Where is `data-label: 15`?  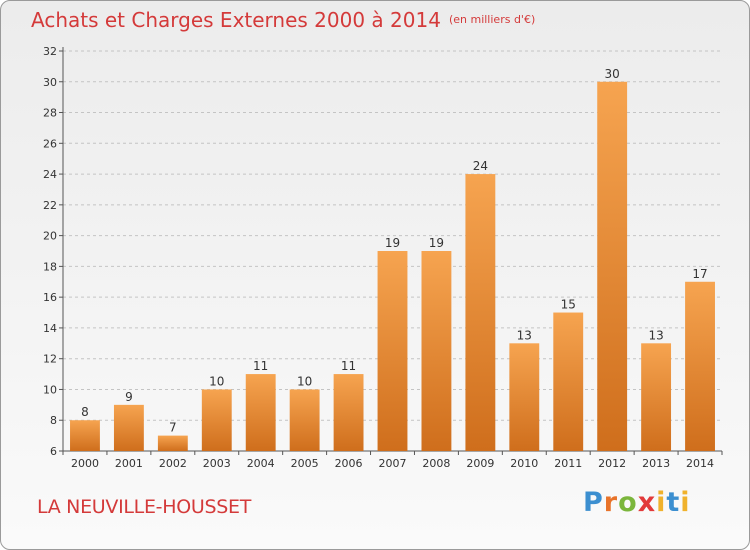 data-label: 15 is located at coordinates (568, 305).